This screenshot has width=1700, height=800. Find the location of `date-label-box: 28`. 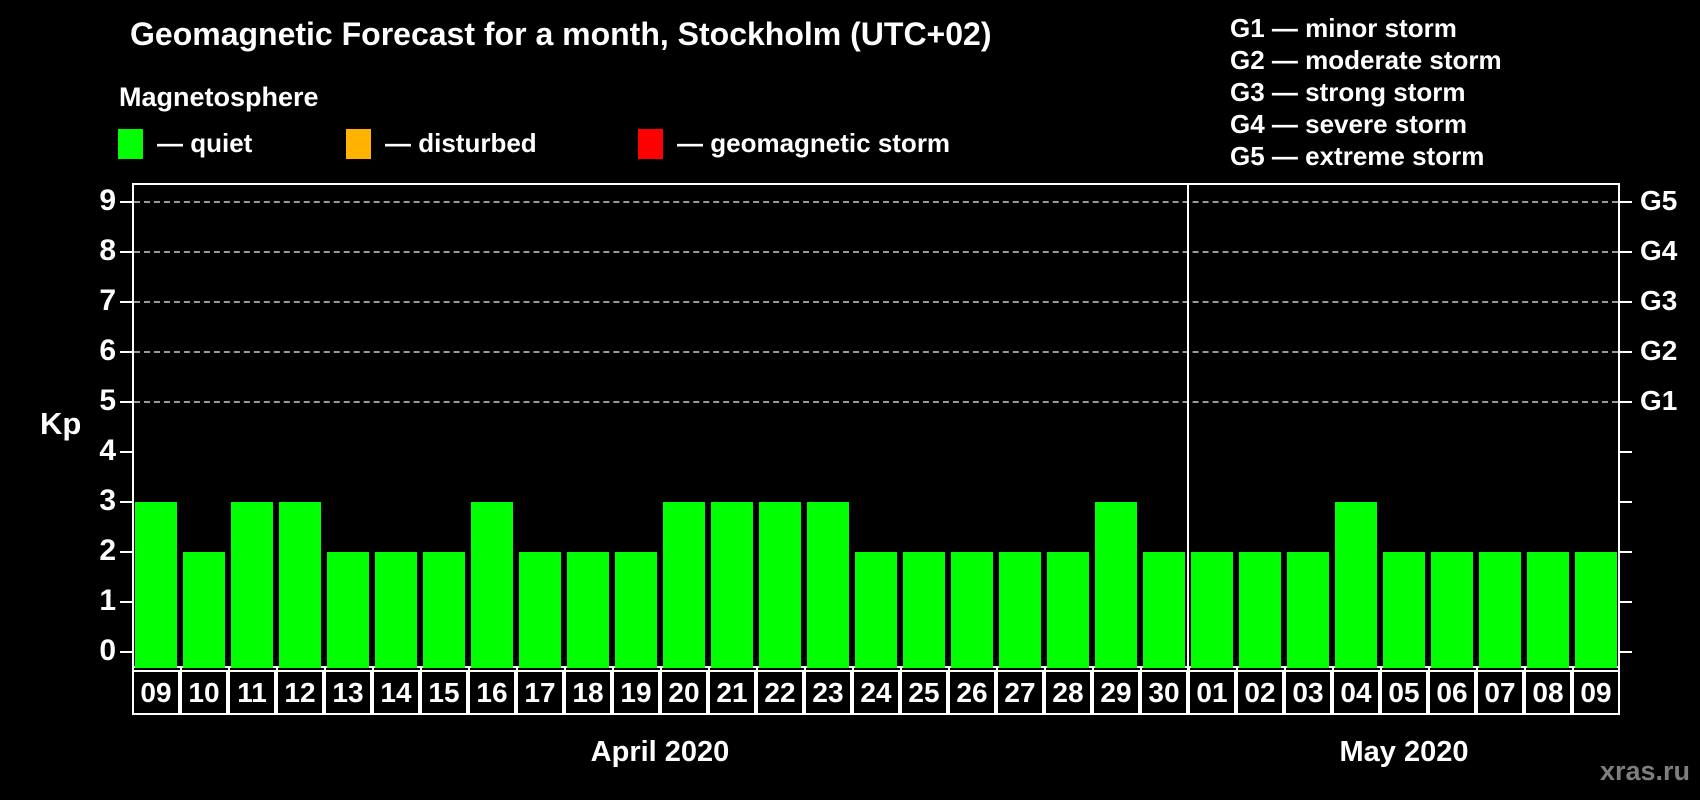

date-label-box: 28 is located at coordinates (1068, 692).